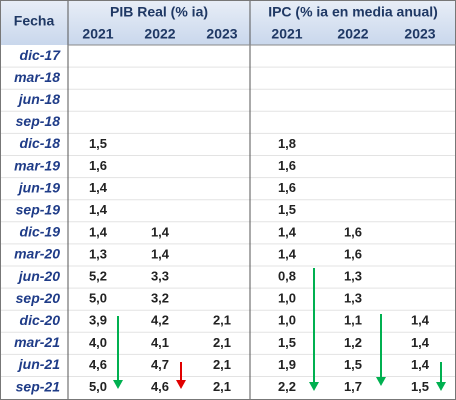 The width and height of the screenshot is (456, 400). Describe the element at coordinates (287, 386) in the screenshot. I see `value-cell: 2,2` at that location.